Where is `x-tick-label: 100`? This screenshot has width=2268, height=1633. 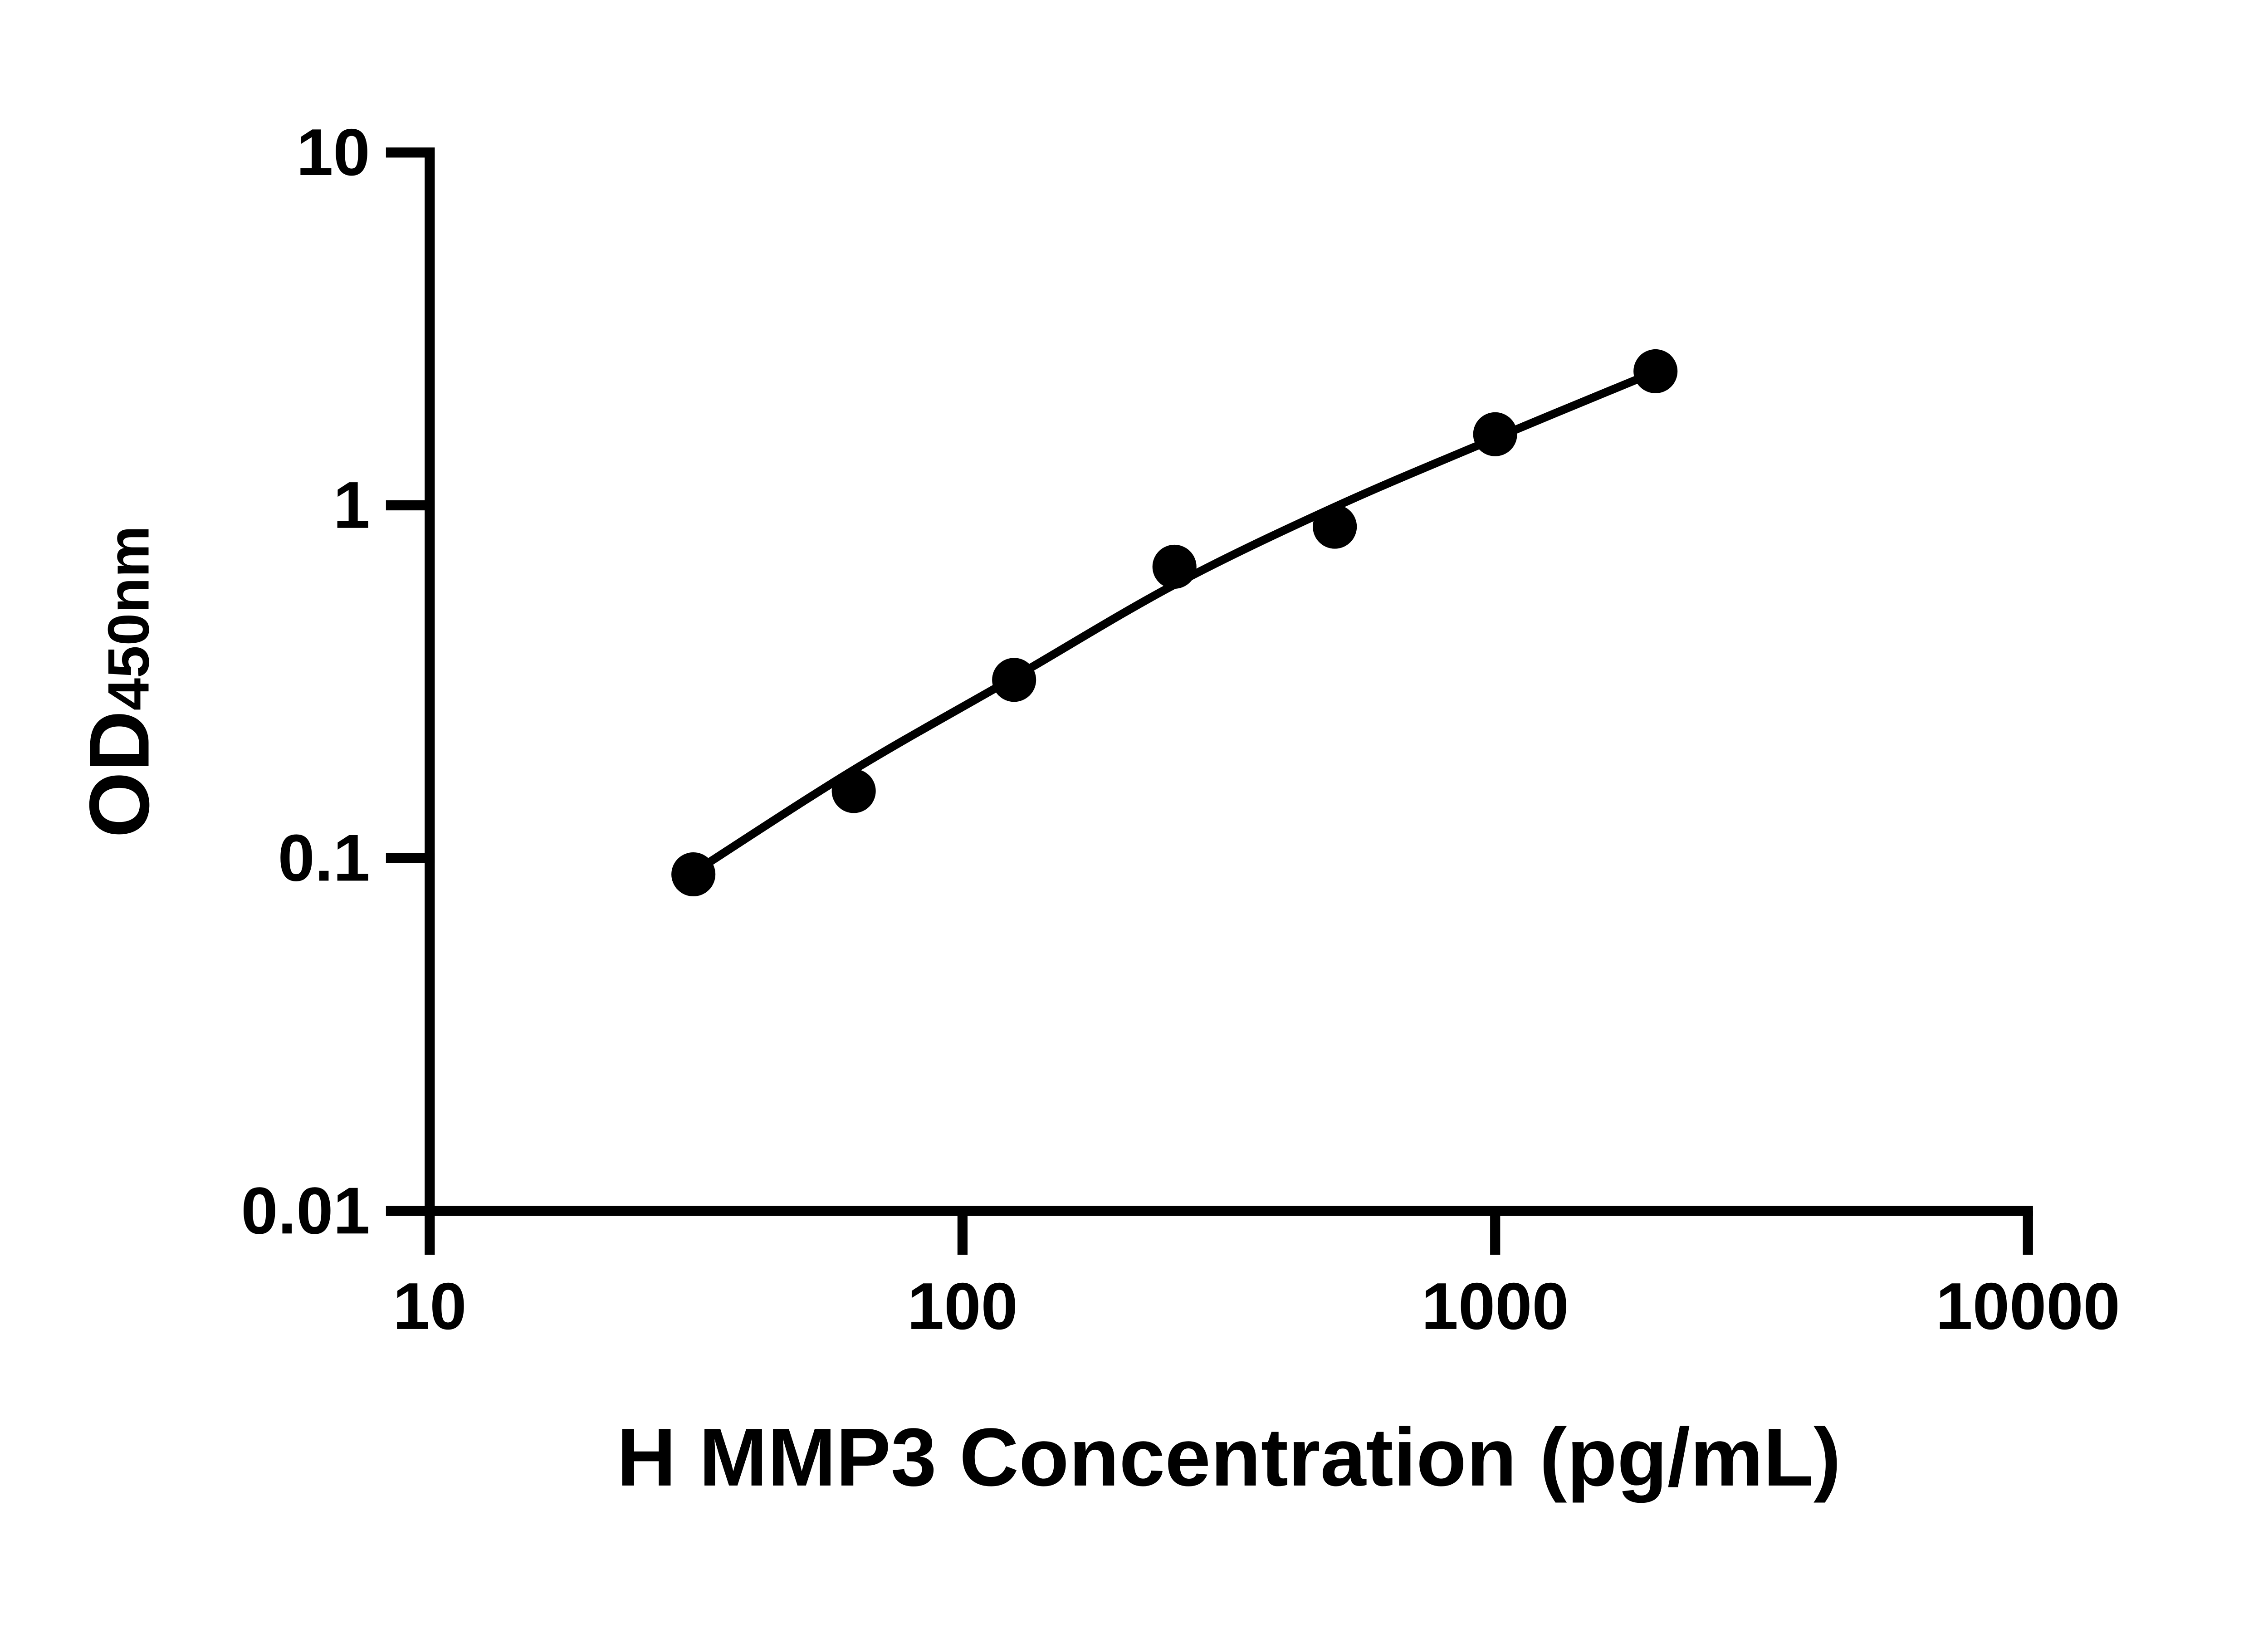 x-tick-label: 100 is located at coordinates (962, 1306).